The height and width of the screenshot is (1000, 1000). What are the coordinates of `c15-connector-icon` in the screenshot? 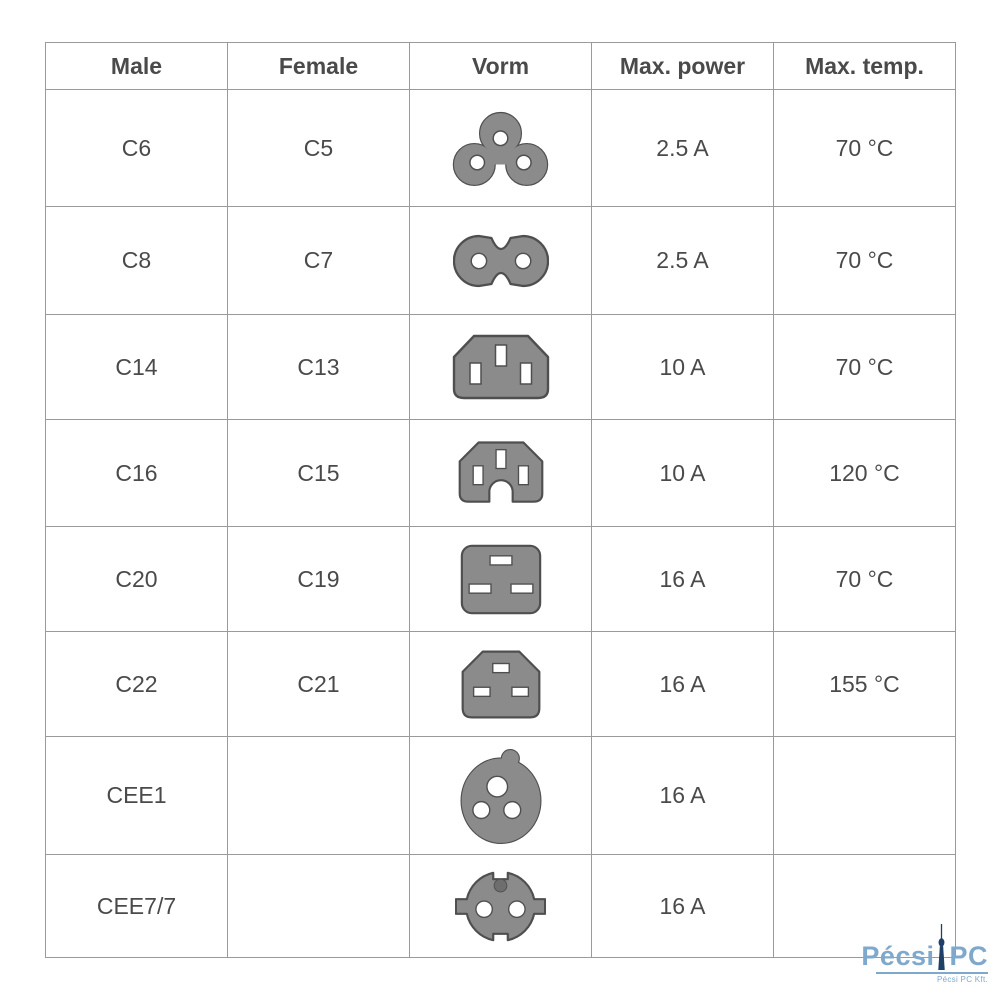 It's located at (500, 472).